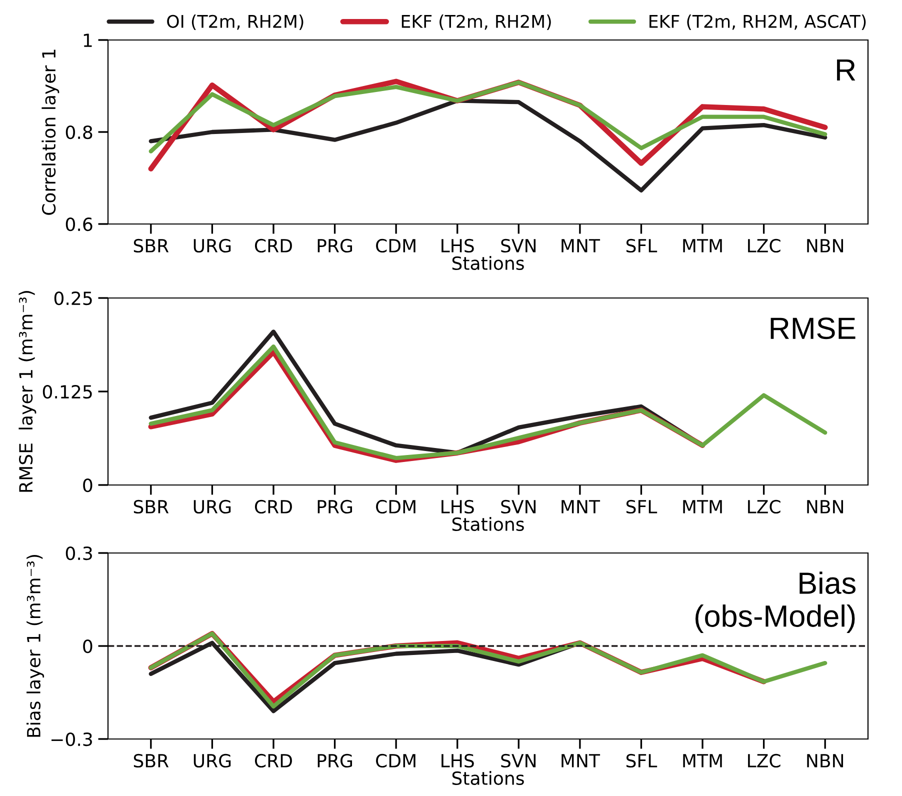 The height and width of the screenshot is (796, 902). Describe the element at coordinates (758, 22) in the screenshot. I see `legend-label: EKF (T2m, RH2M, ASCAT)` at that location.